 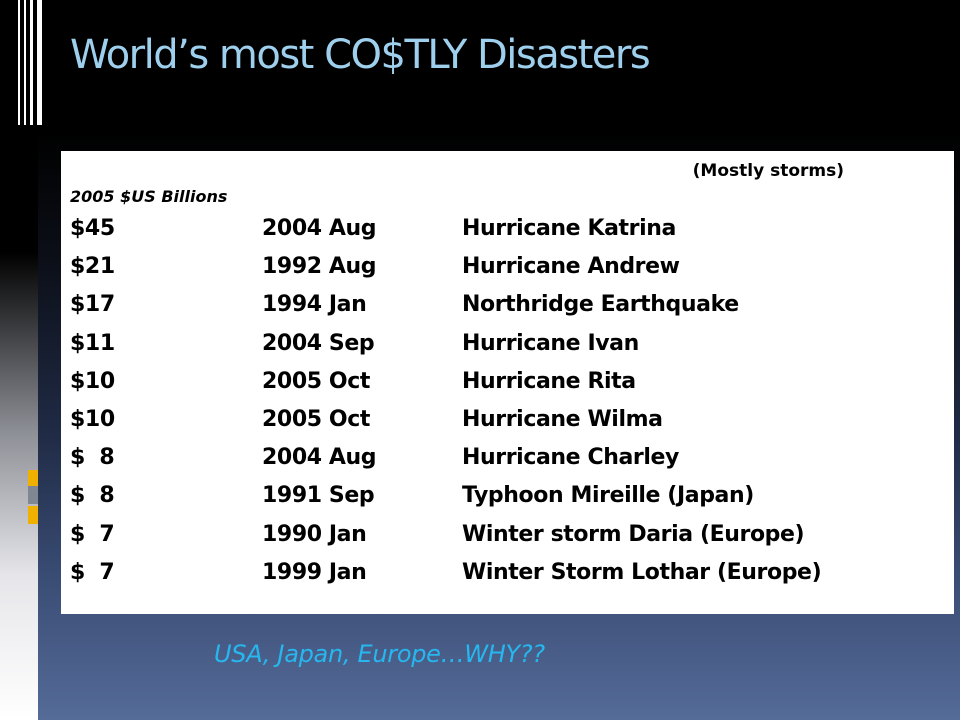 What do you see at coordinates (318, 343) in the screenshot?
I see `date-cell: 2004 Sep` at bounding box center [318, 343].